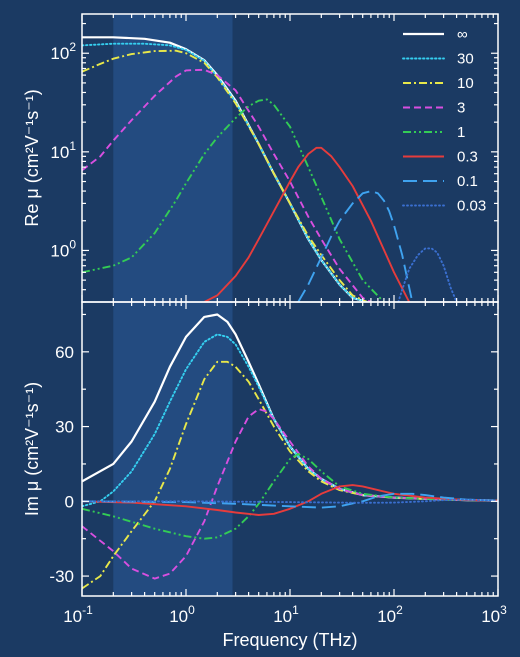  What do you see at coordinates (444, 120) in the screenshot?
I see `legend: ∞ 30 10 3 1 0.3 0.1 0.03` at bounding box center [444, 120].